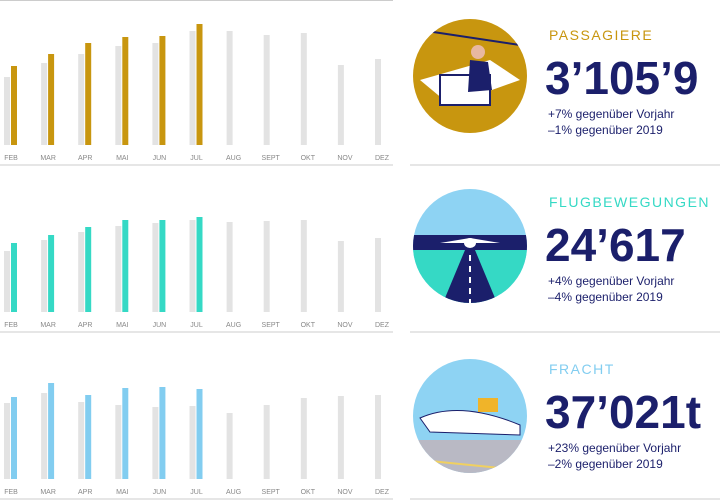 Image resolution: width=720 pixels, height=500 pixels. What do you see at coordinates (470, 246) in the screenshot?
I see `illustration-runway` at bounding box center [470, 246].